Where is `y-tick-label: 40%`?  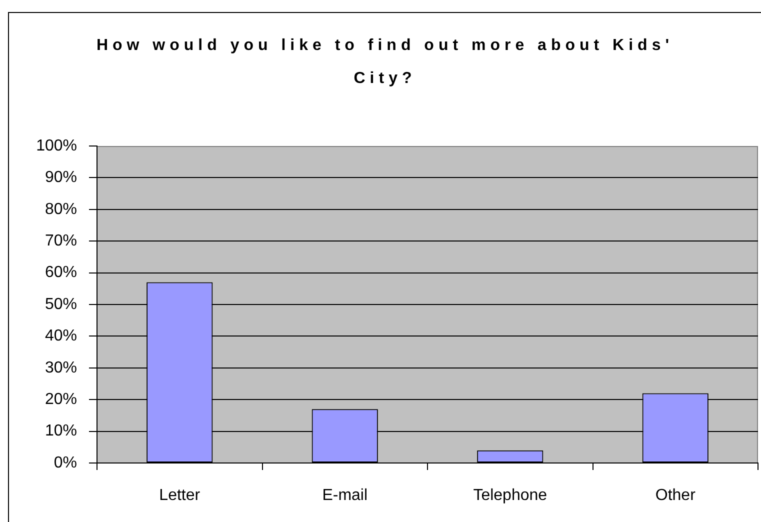 y-tick-label: 40% is located at coordinates (60, 336).